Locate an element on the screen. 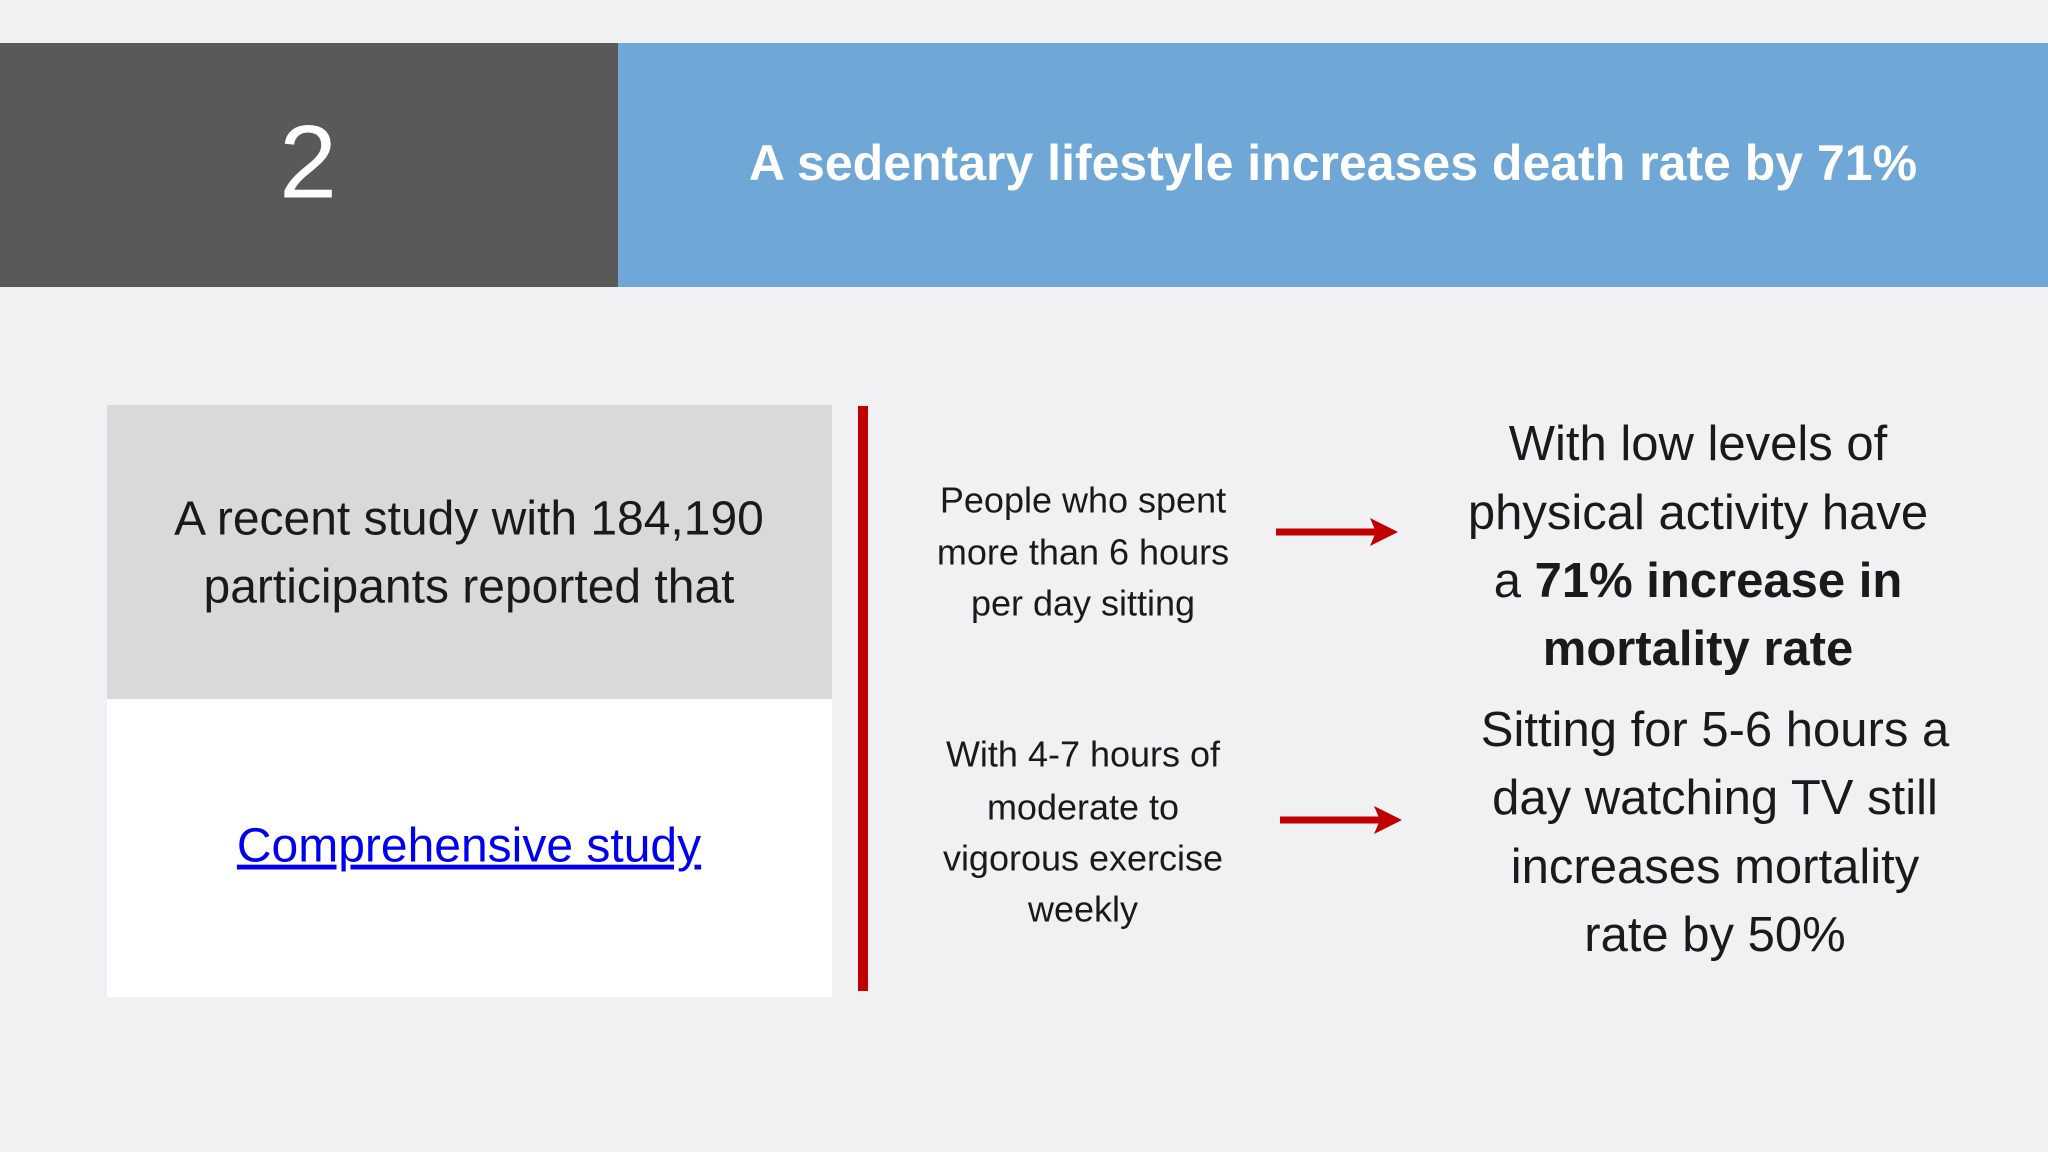  condition-line: weekly is located at coordinates (1082, 909).